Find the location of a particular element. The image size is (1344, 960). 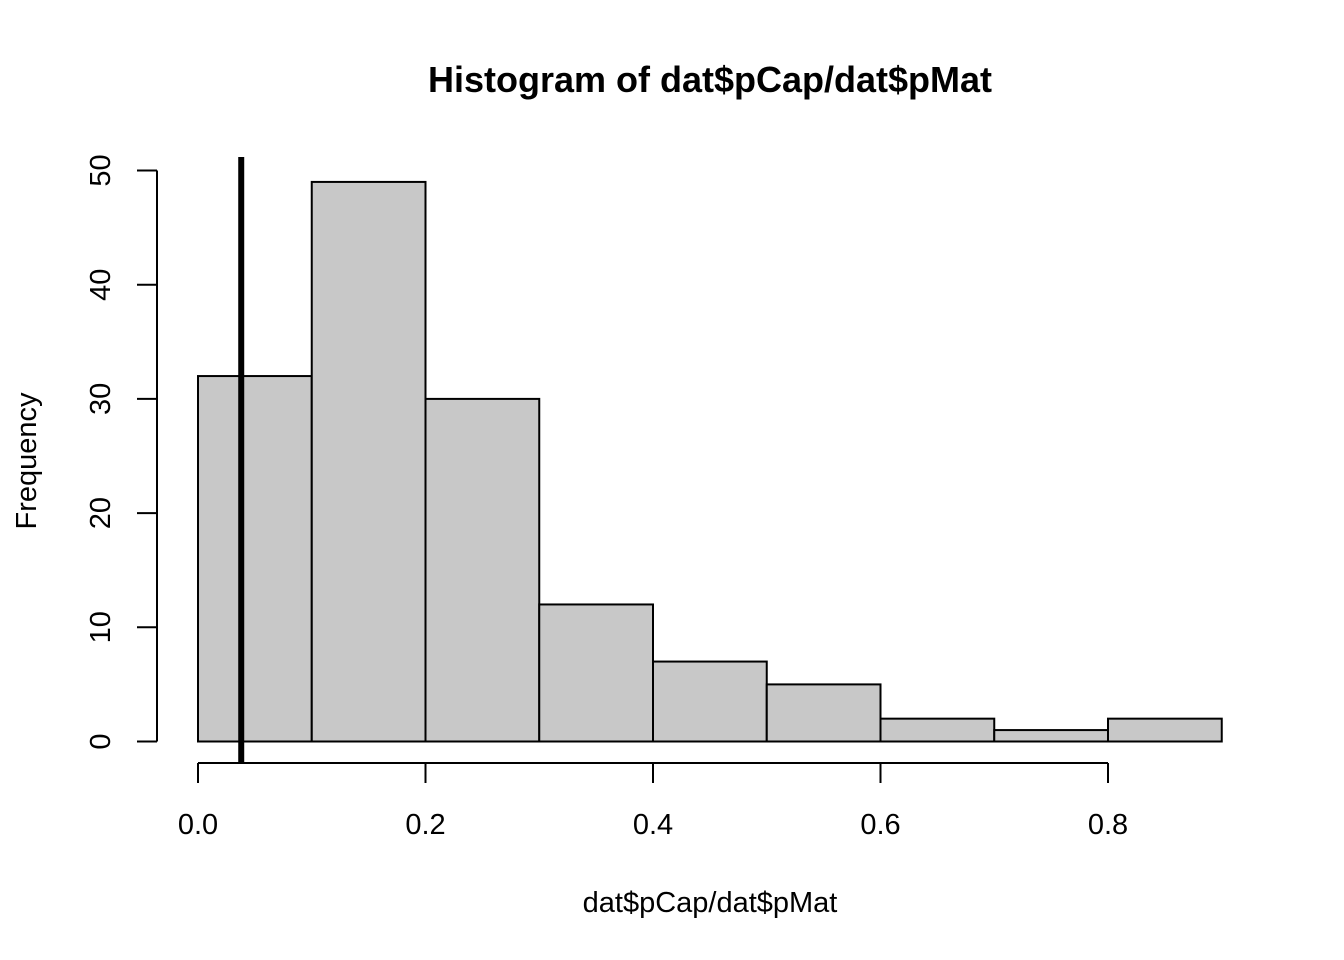

x-axis-label: dat$pCap/dat$pMat is located at coordinates (710, 903).